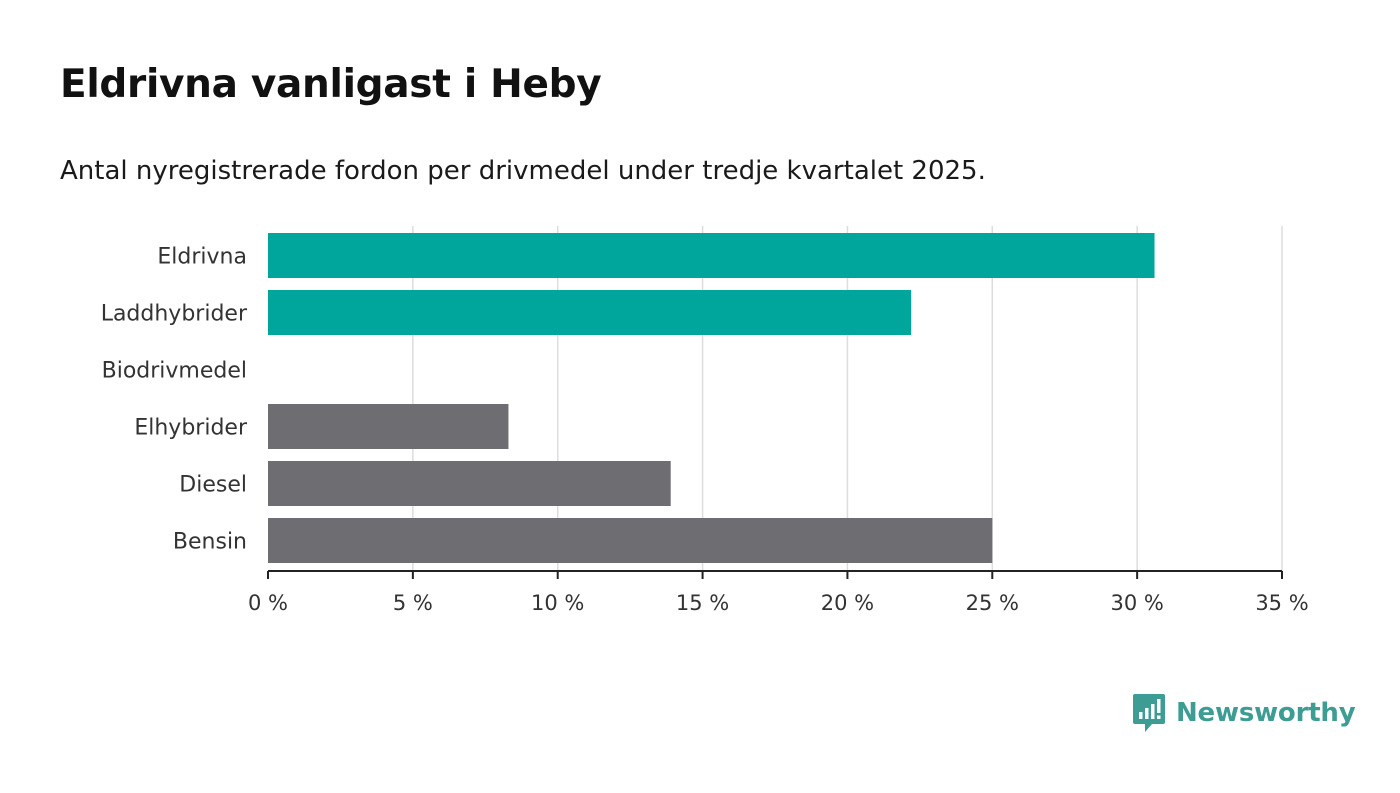 The width and height of the screenshot is (1400, 793). I want to click on x-tick-label-0: 0 %, so click(268, 603).